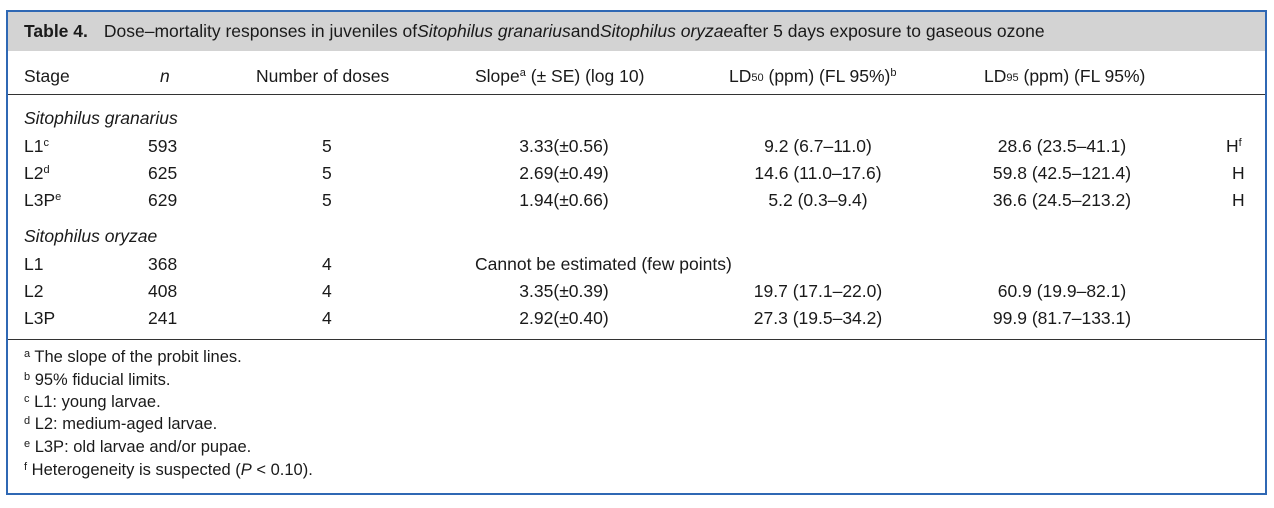  What do you see at coordinates (47, 76) in the screenshot?
I see `header-stage: Stage` at bounding box center [47, 76].